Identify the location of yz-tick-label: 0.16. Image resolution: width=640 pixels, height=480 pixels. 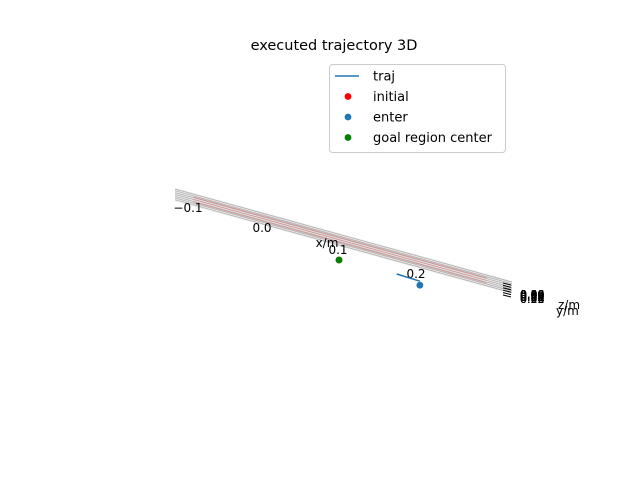
(532, 294).